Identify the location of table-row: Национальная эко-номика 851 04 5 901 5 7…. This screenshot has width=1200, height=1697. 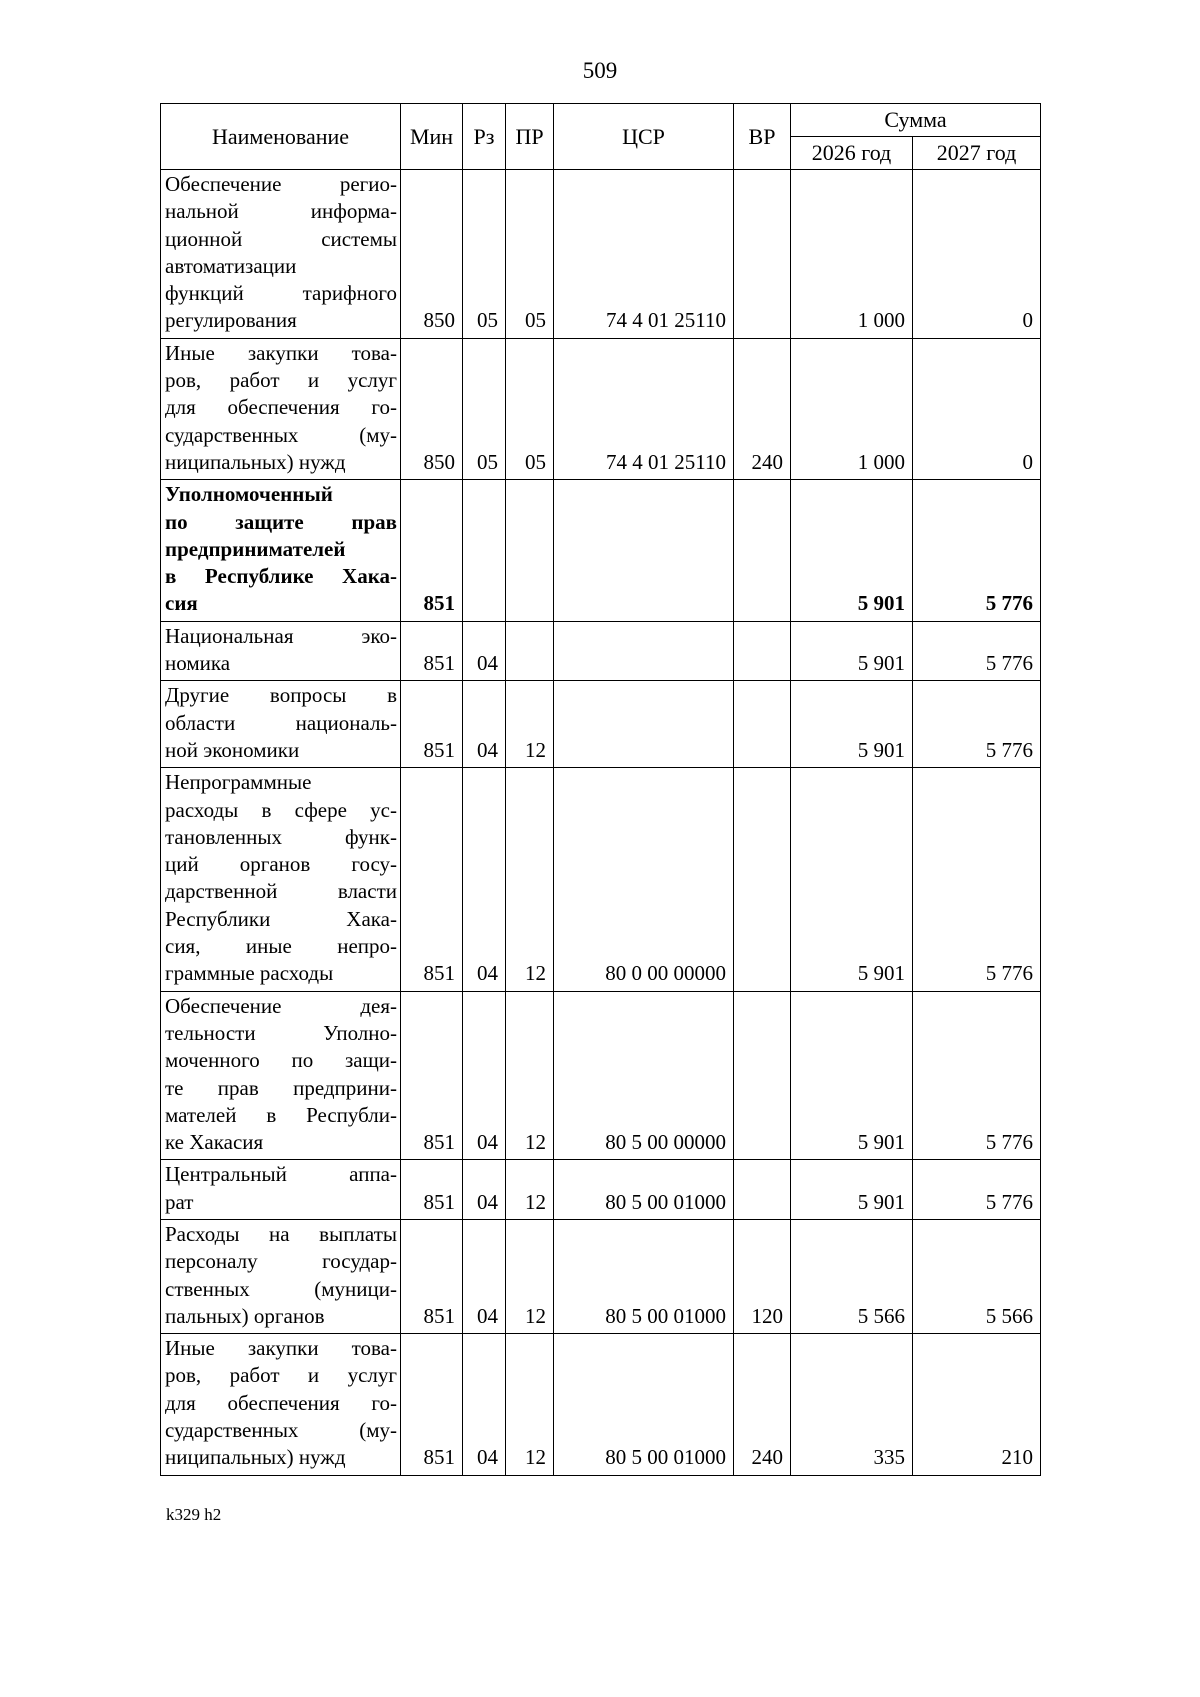
(601, 651).